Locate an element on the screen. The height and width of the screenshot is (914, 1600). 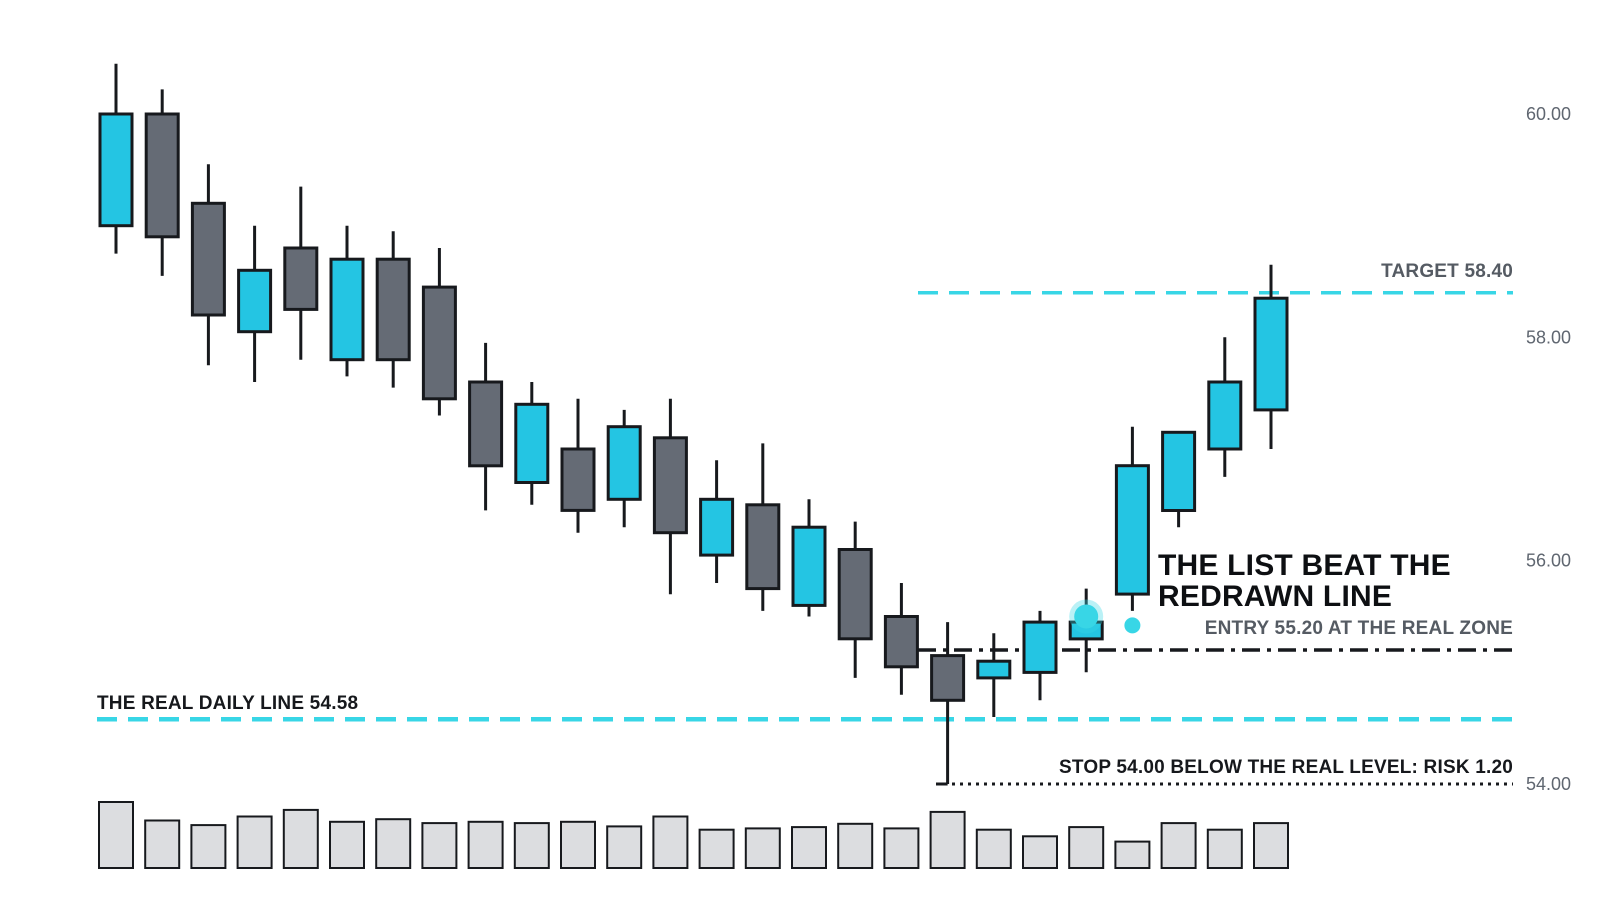
headline-line-2: REDRAWN LINE is located at coordinates (1275, 596).